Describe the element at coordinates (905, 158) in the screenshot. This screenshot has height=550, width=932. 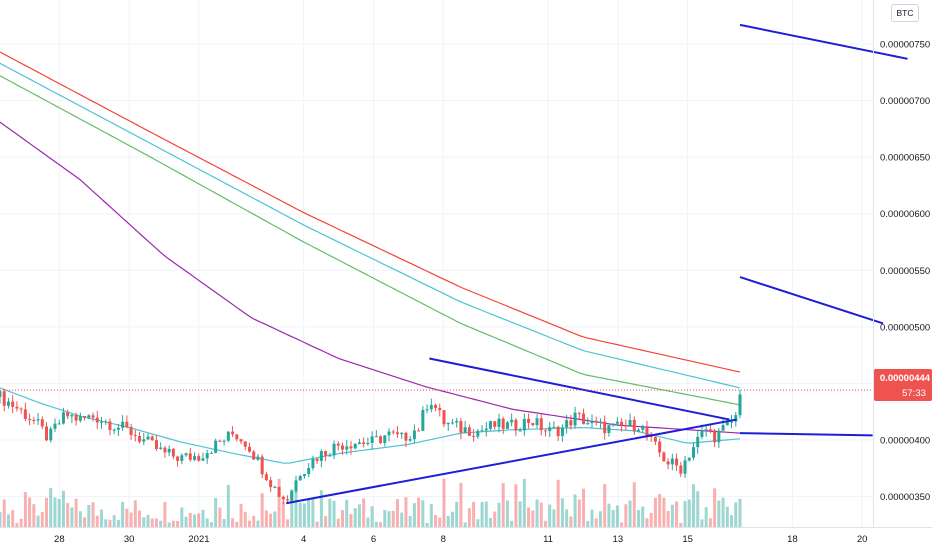
I see `price-tick-label: 0.00000650` at that location.